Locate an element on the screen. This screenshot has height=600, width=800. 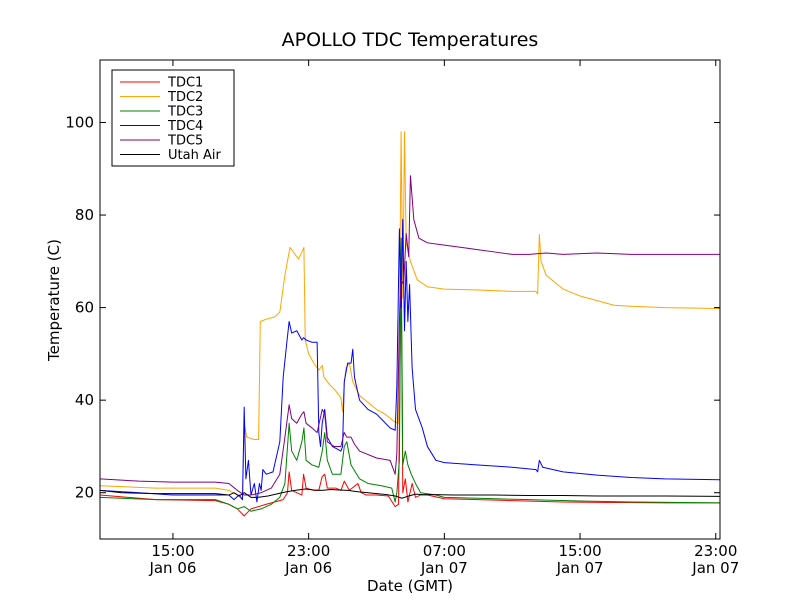
legend-label: TDC4 is located at coordinates (185, 126).